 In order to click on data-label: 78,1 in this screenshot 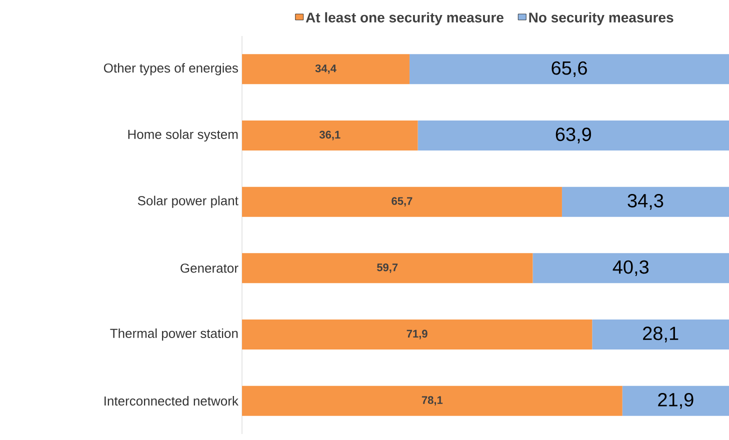, I will do `click(432, 401)`.